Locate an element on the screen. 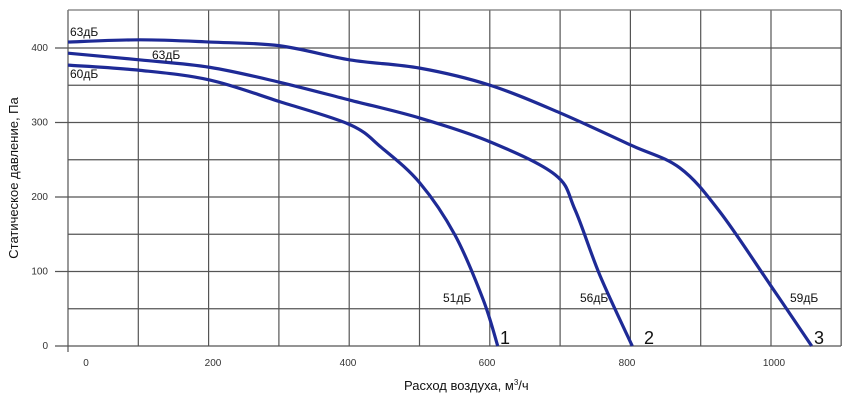 The height and width of the screenshot is (404, 848). y-tick-label: 200 is located at coordinates (39, 197).